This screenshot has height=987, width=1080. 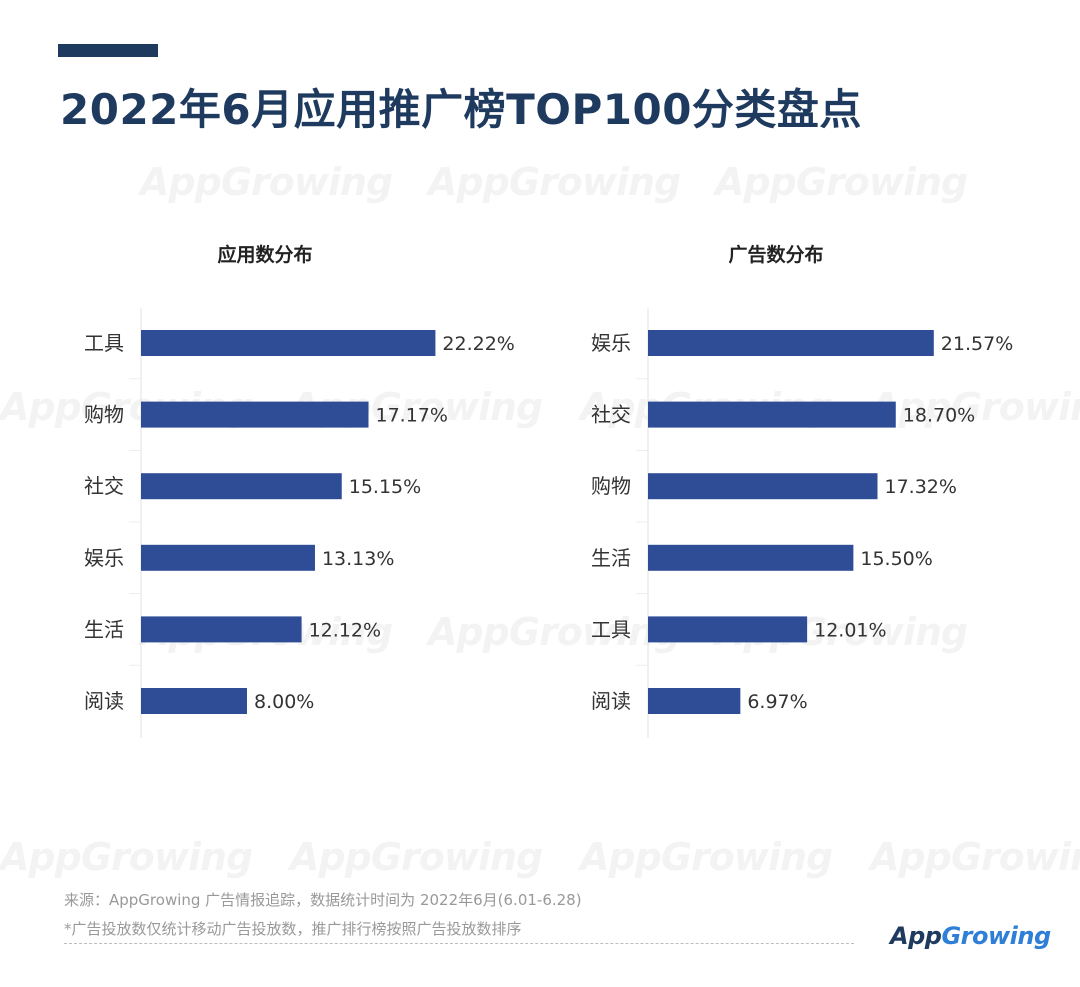 I want to click on brand-logo-prefix: App, so click(x=916, y=936).